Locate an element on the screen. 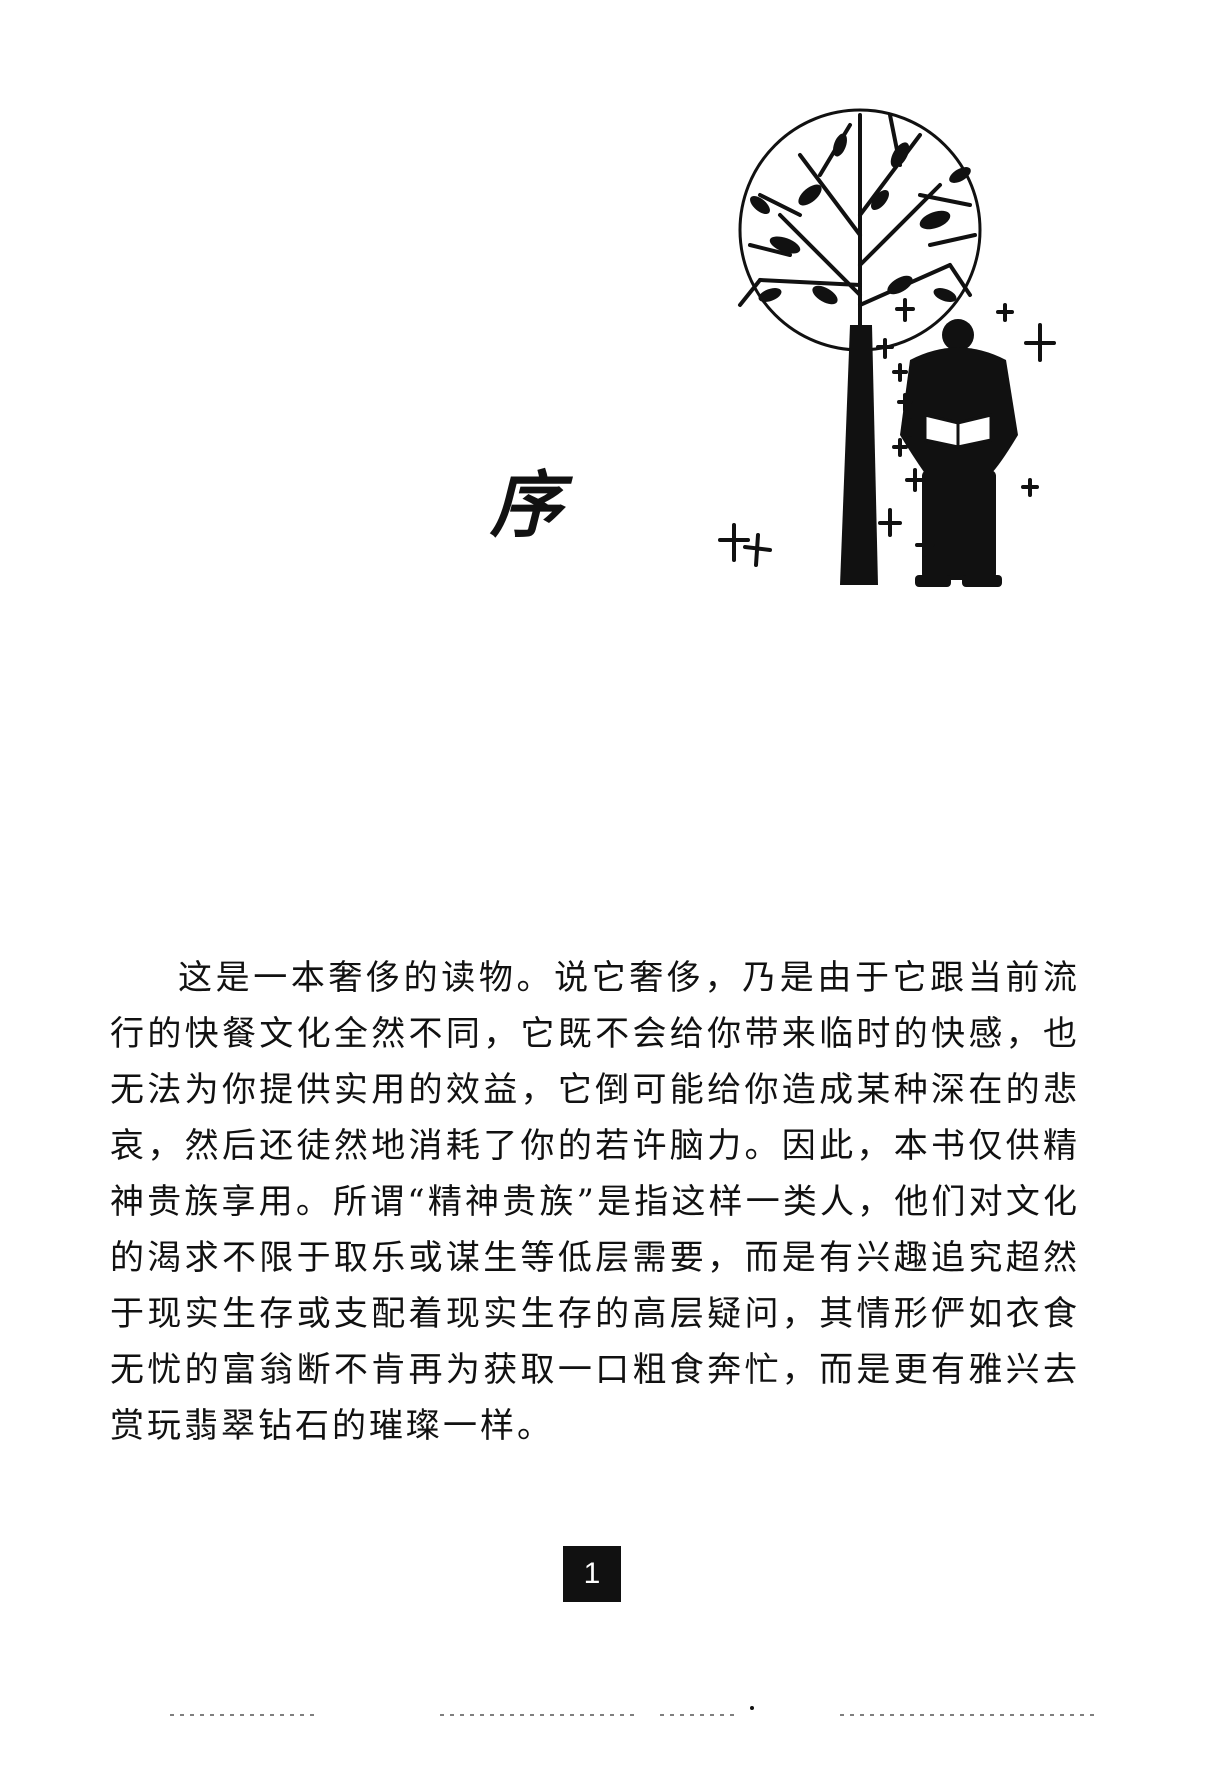 The width and height of the screenshot is (1226, 1776). reading-person-icon is located at coordinates (959, 453).